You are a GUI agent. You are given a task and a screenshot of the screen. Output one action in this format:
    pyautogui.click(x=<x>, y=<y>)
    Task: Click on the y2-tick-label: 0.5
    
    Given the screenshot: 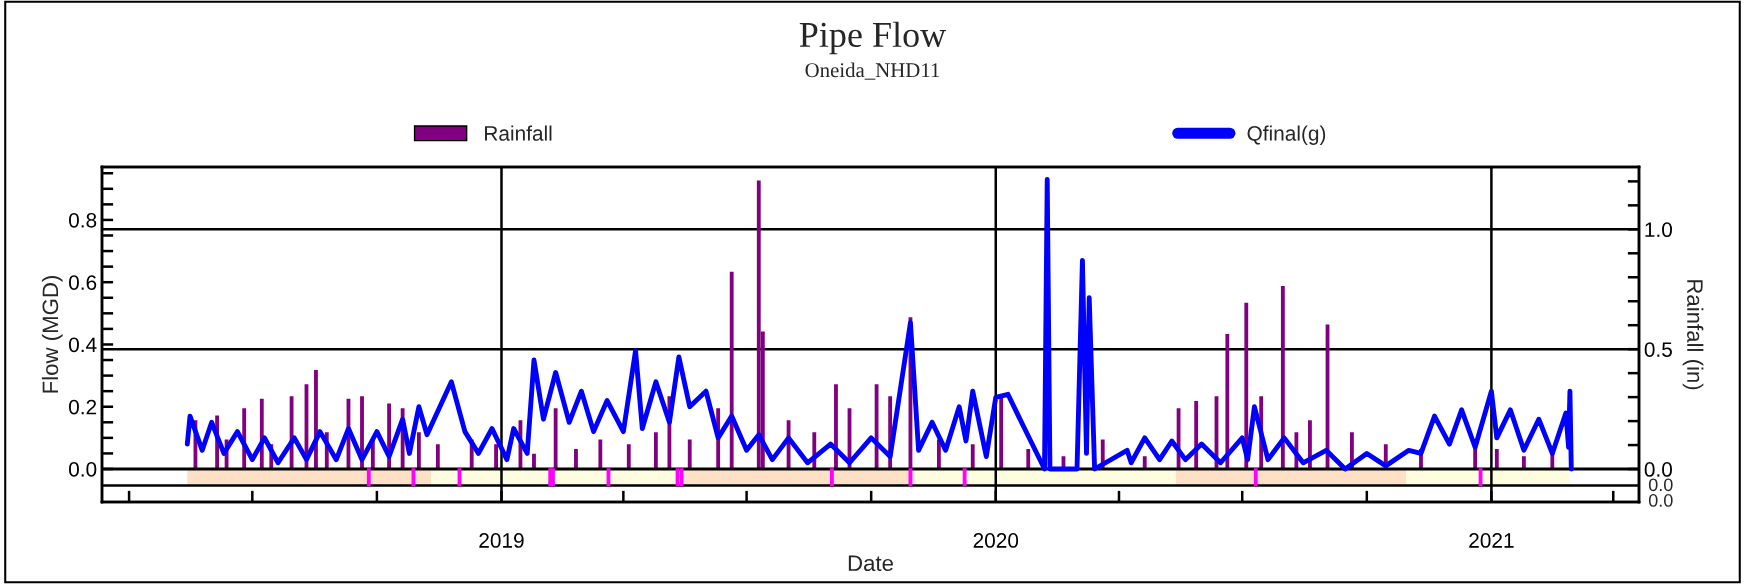 What is the action you would take?
    pyautogui.click(x=1658, y=349)
    